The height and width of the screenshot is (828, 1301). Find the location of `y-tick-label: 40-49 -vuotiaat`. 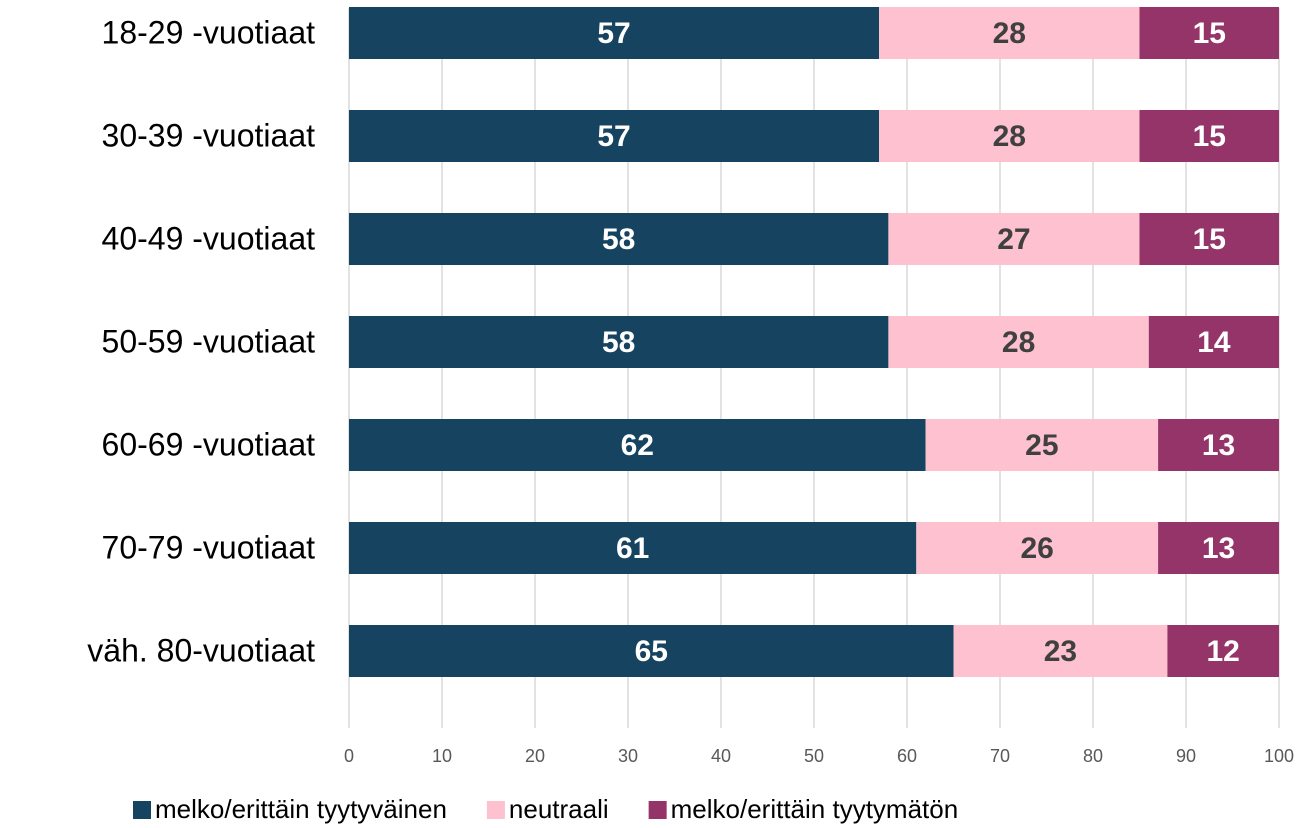

y-tick-label: 40-49 -vuotiaat is located at coordinates (209, 238).